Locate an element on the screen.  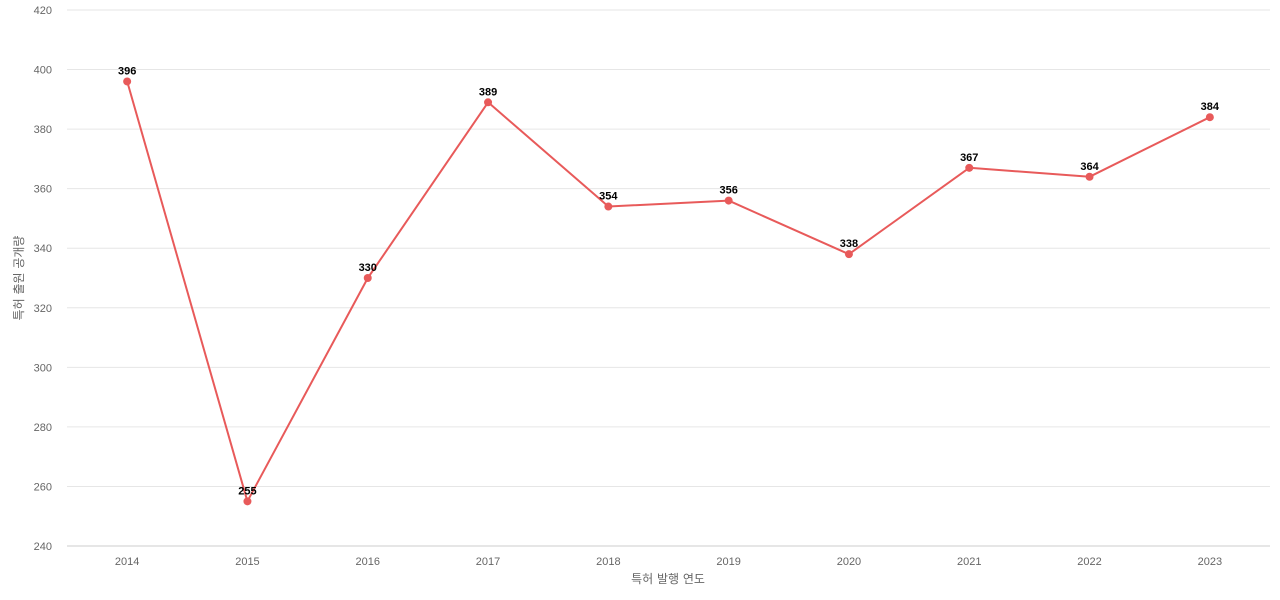
data-label: 356 is located at coordinates (728, 191).